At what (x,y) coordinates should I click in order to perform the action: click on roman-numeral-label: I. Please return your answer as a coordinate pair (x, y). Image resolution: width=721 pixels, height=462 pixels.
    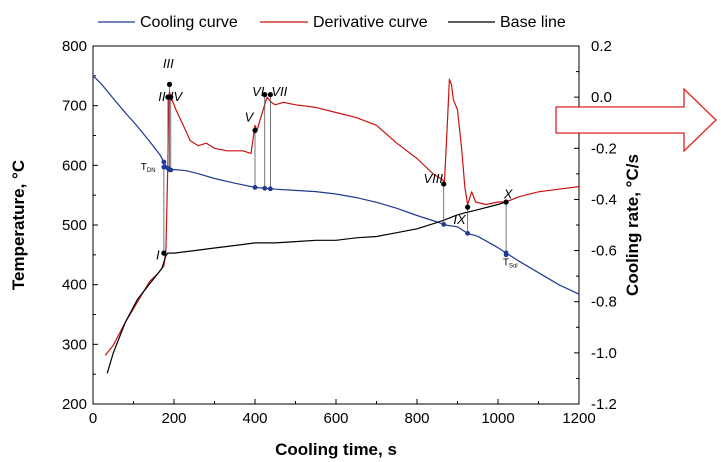
    Looking at the image, I should click on (158, 255).